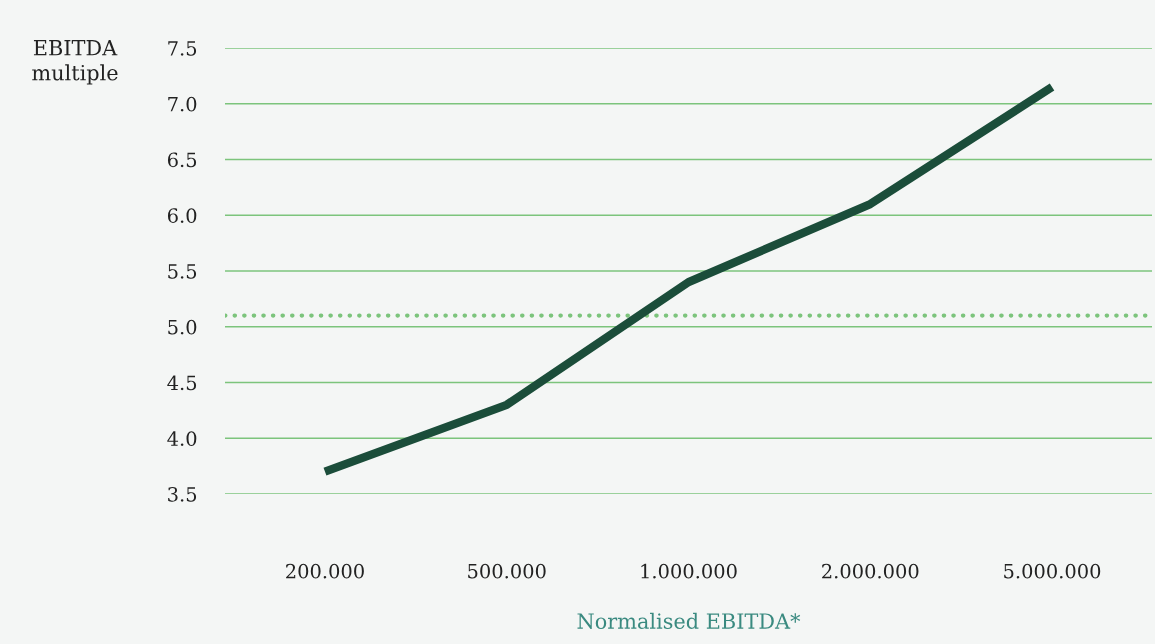 The image size is (1155, 644). Describe the element at coordinates (182, 215) in the screenshot. I see `y-tick-label: 6.0` at that location.